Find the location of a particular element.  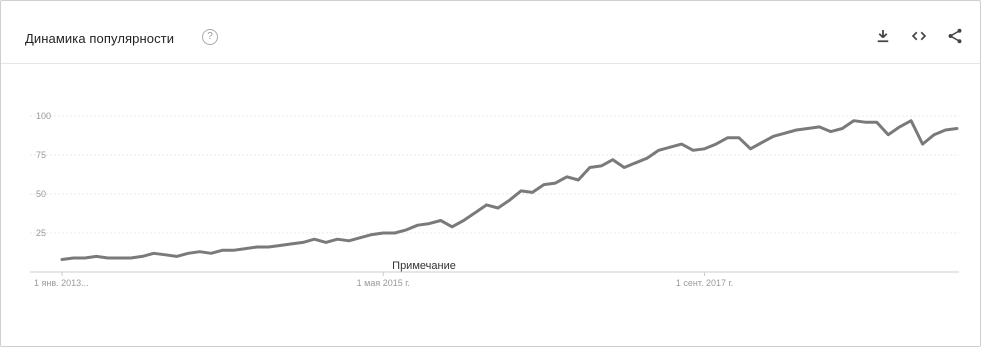

x-tick-label-1: 1 мая 2015 г. is located at coordinates (383, 283).